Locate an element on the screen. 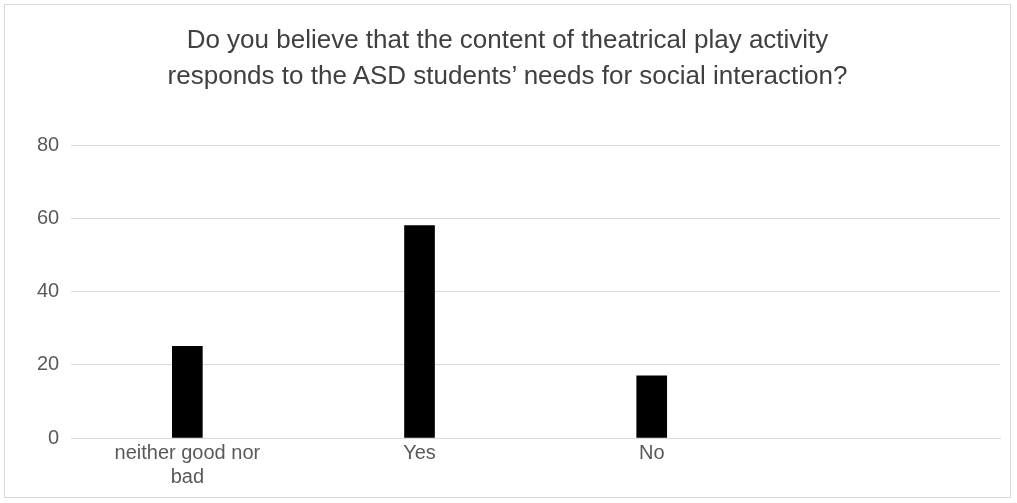 This screenshot has height=503, width=1017. x-tick-label: Yes is located at coordinates (419, 451).